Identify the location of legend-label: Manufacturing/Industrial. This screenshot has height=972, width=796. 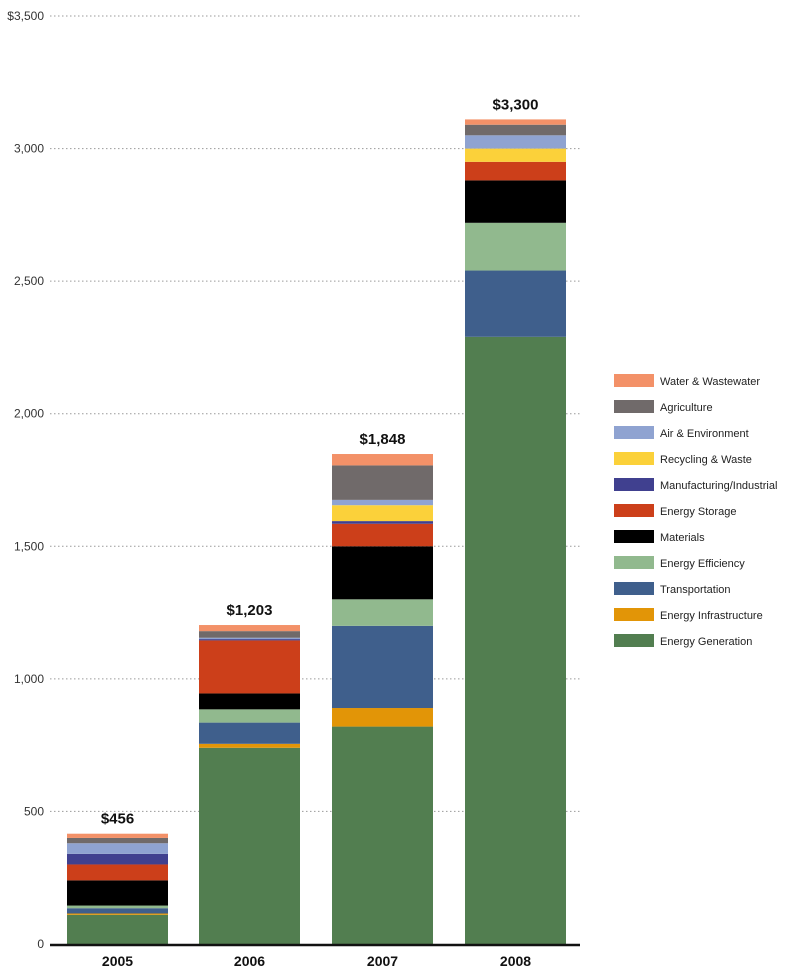
(718, 486).